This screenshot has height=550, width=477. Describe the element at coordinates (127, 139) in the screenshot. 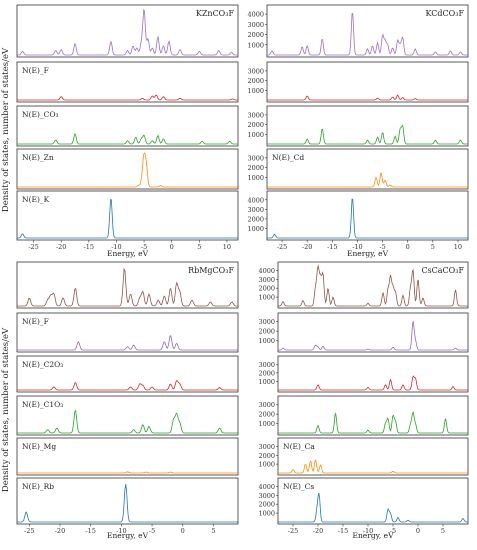

I see `dos-series-CO3` at that location.